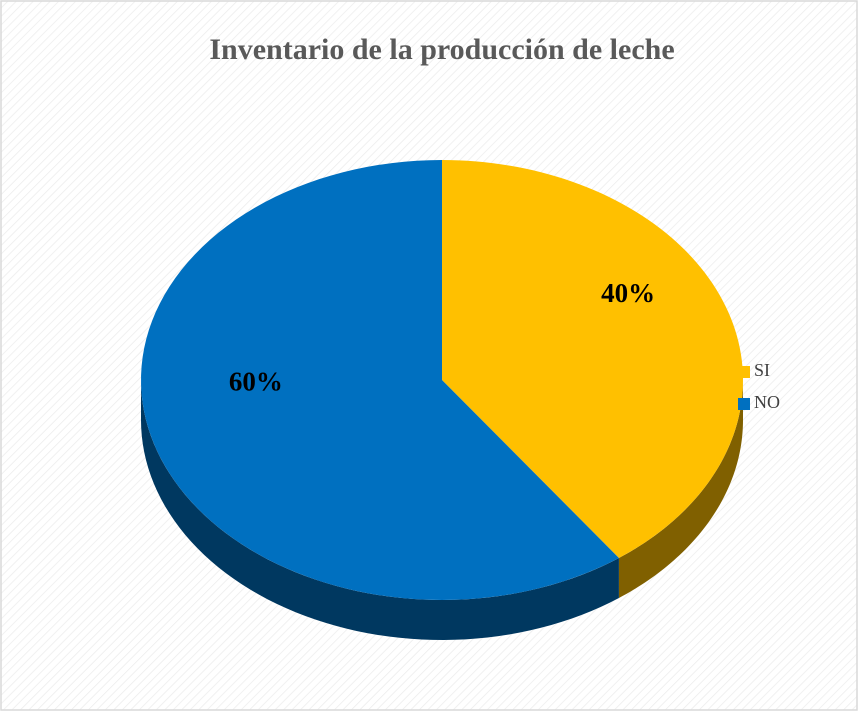  I want to click on chart-title: Inventario de la producción de leche, so click(441, 49).